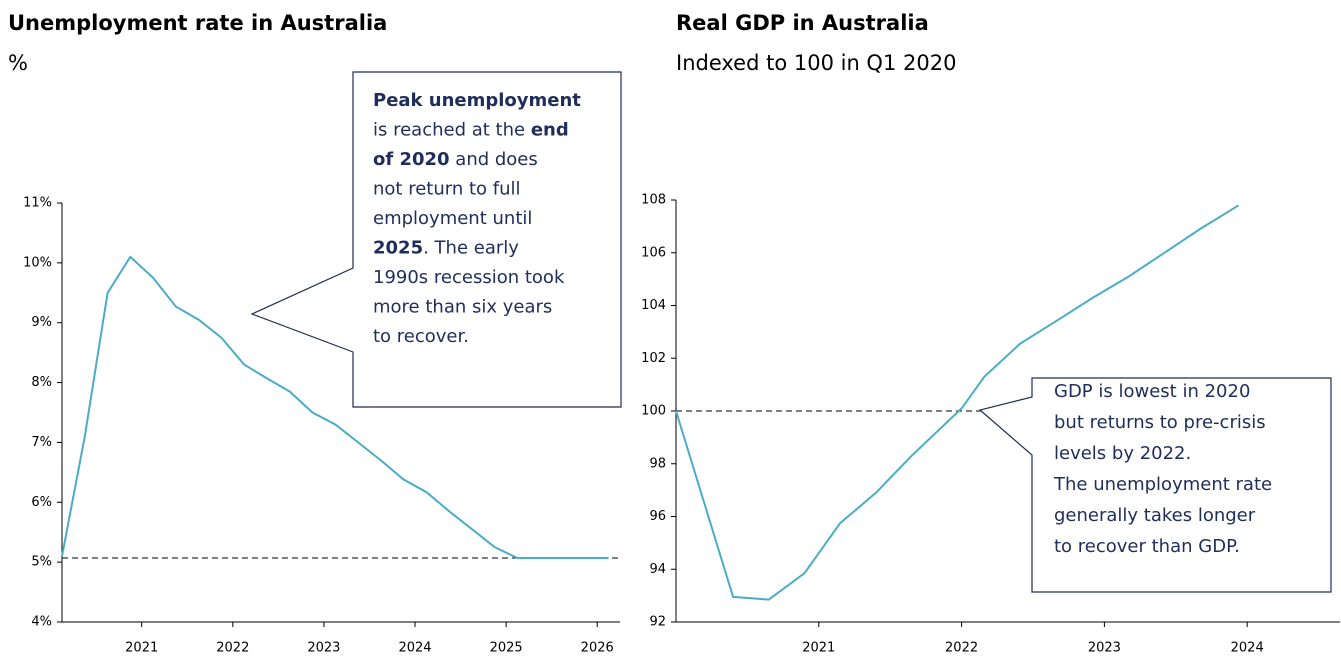 Image resolution: width=1341 pixels, height=659 pixels. Describe the element at coordinates (802, 23) in the screenshot. I see `chart-title: Real GDP in Australia` at that location.